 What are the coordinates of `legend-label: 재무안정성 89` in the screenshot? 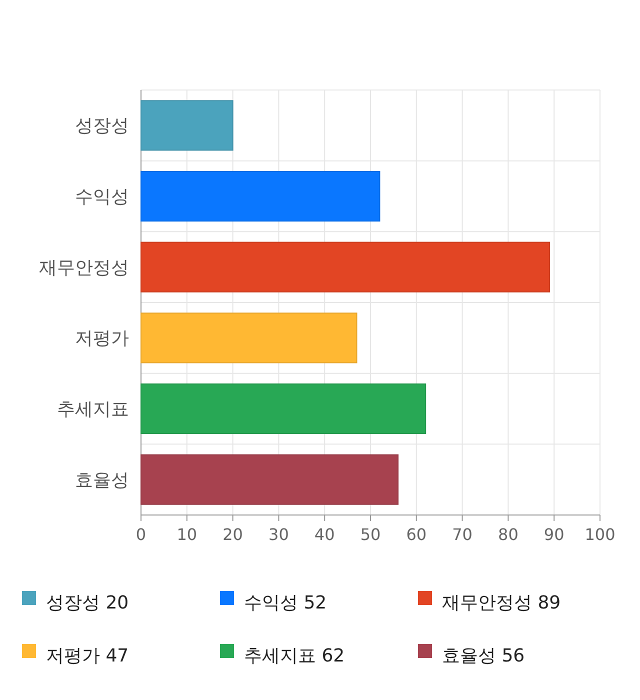 It's located at (501, 603).